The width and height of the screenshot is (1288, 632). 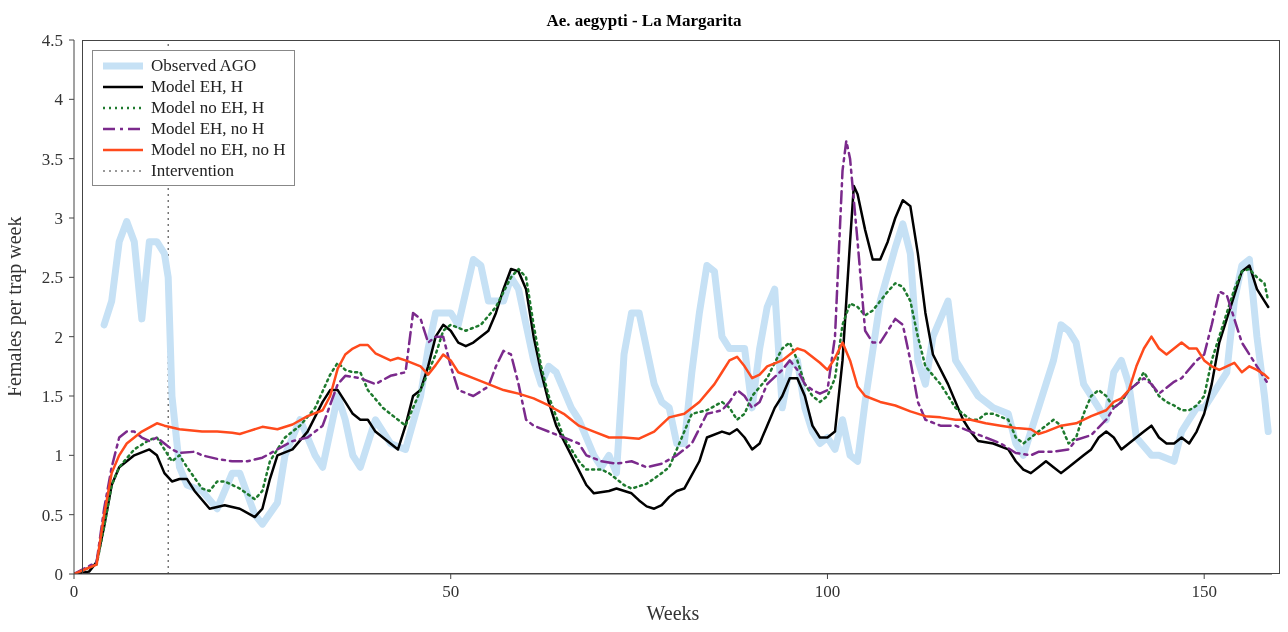 I want to click on ref-line-label: Intervention, so click(x=193, y=170).